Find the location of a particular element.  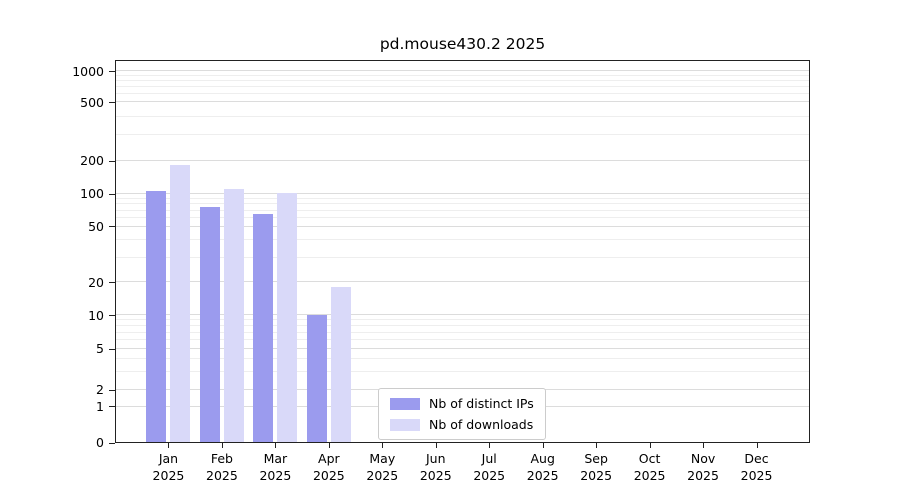

x-tick-label-oct: Oct 2025 is located at coordinates (649, 467).